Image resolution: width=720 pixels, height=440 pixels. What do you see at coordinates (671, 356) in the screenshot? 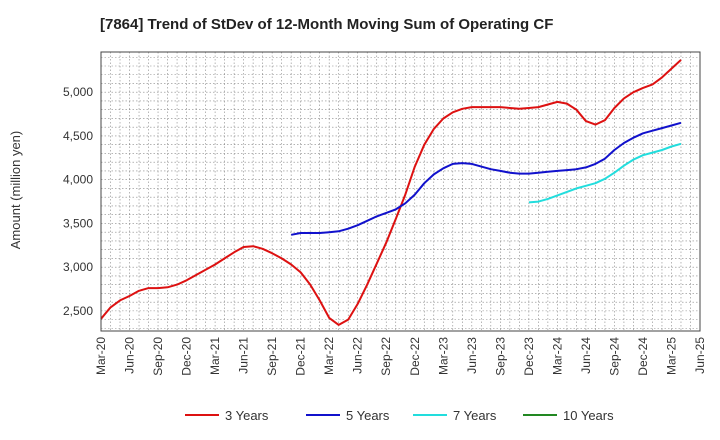
I see `x-tick-label: Mar-25` at bounding box center [671, 356].